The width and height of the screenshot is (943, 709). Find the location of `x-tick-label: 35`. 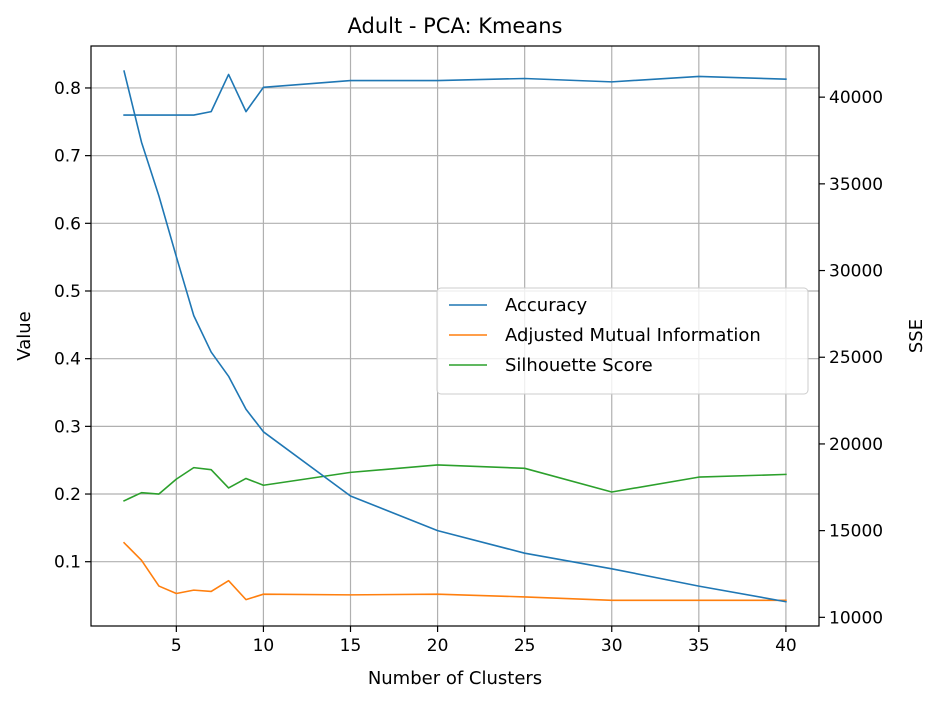

x-tick-label: 35 is located at coordinates (699, 646).